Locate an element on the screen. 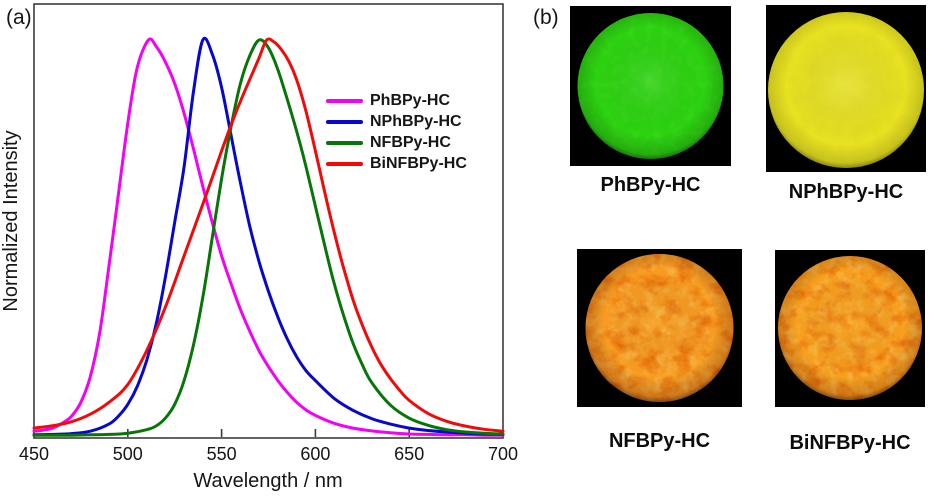  legend-item-label: BiNFBPy-HC is located at coordinates (418, 163).